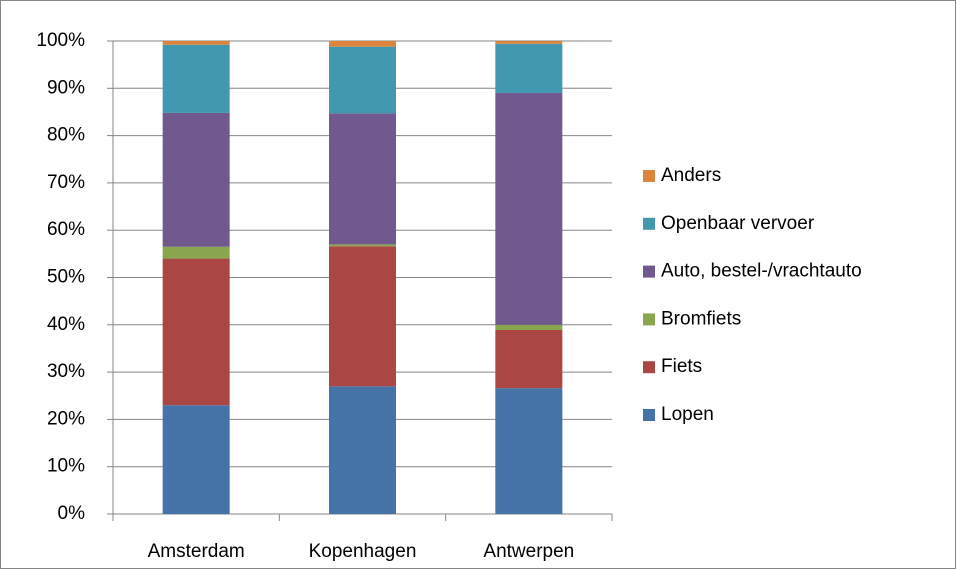 The height and width of the screenshot is (570, 957). What do you see at coordinates (687, 414) in the screenshot?
I see `legend-label: Lopen` at bounding box center [687, 414].